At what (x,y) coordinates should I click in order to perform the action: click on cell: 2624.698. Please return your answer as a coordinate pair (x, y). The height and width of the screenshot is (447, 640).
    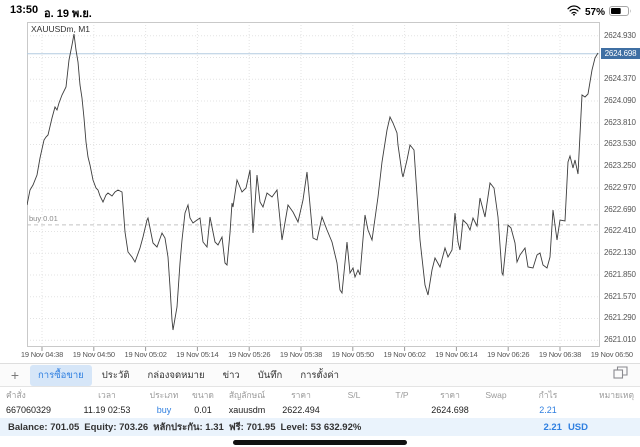
    Looking at the image, I should click on (450, 410).